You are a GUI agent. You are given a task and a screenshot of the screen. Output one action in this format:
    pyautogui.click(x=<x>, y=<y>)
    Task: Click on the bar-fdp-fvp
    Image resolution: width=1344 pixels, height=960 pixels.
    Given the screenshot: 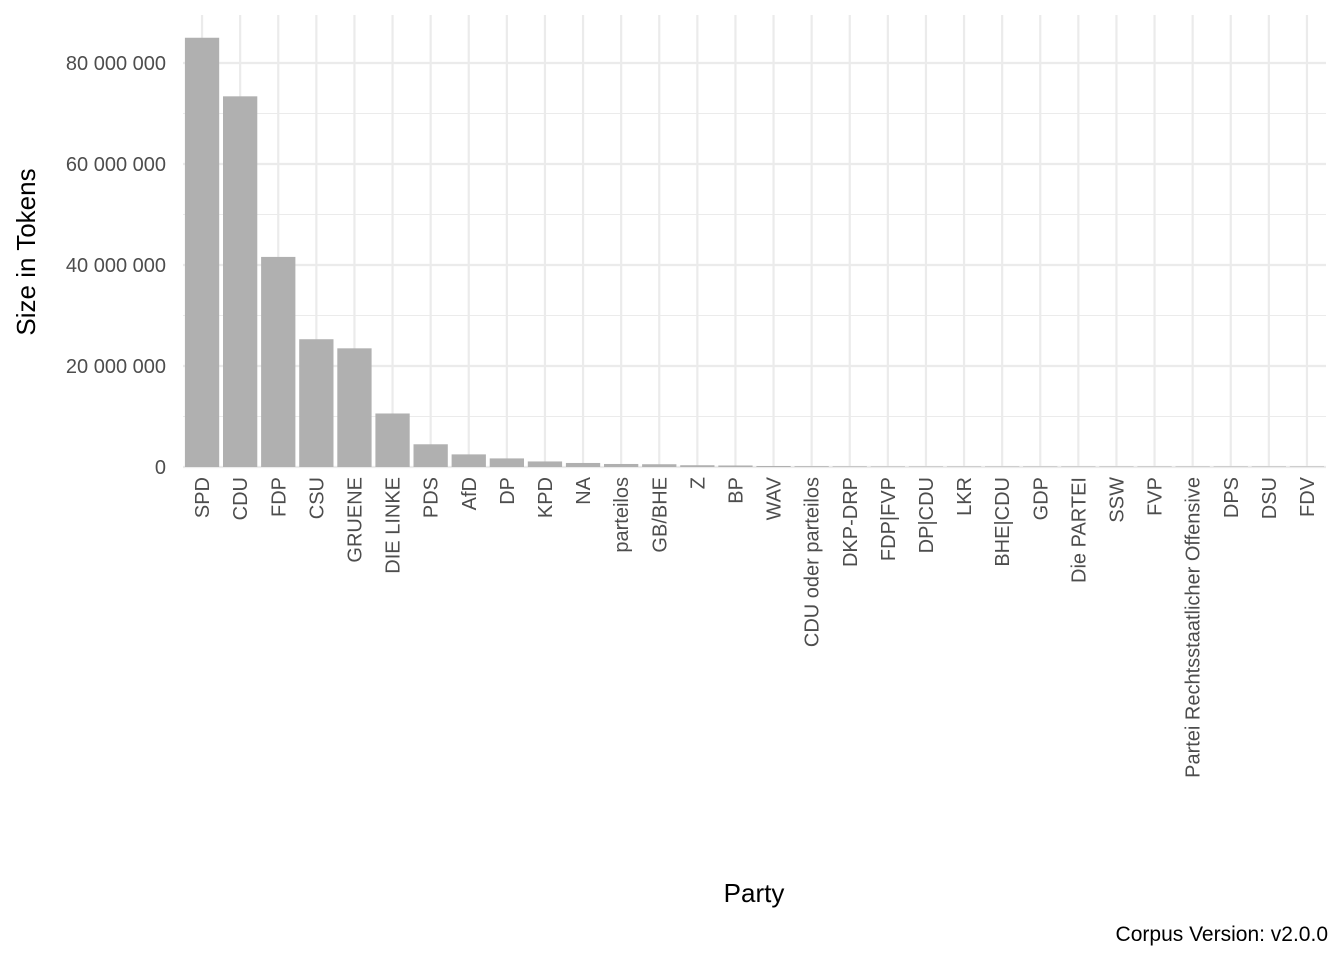 What is the action you would take?
    pyautogui.click(x=887, y=466)
    